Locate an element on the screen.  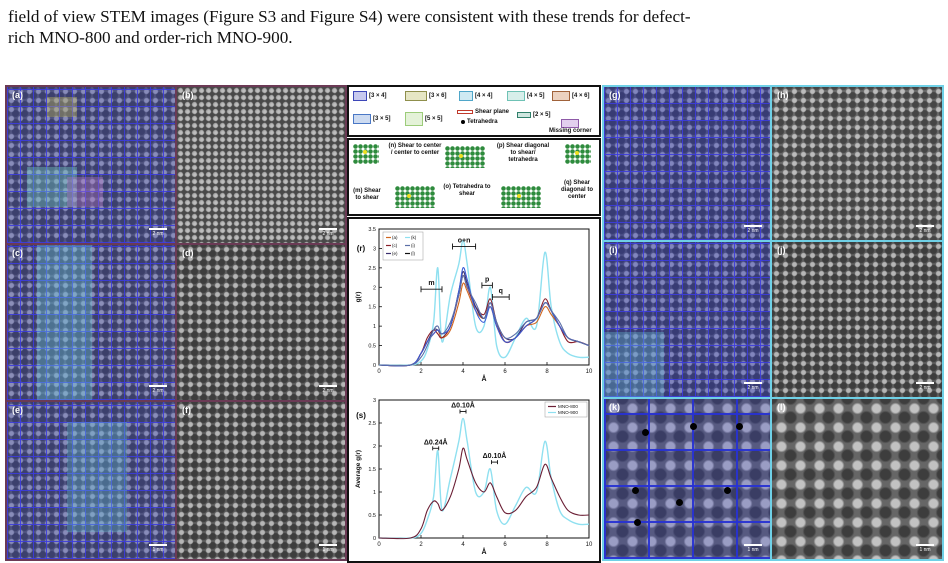
legend-label-shear-plane: Shear plane is located at coordinates (492, 112).